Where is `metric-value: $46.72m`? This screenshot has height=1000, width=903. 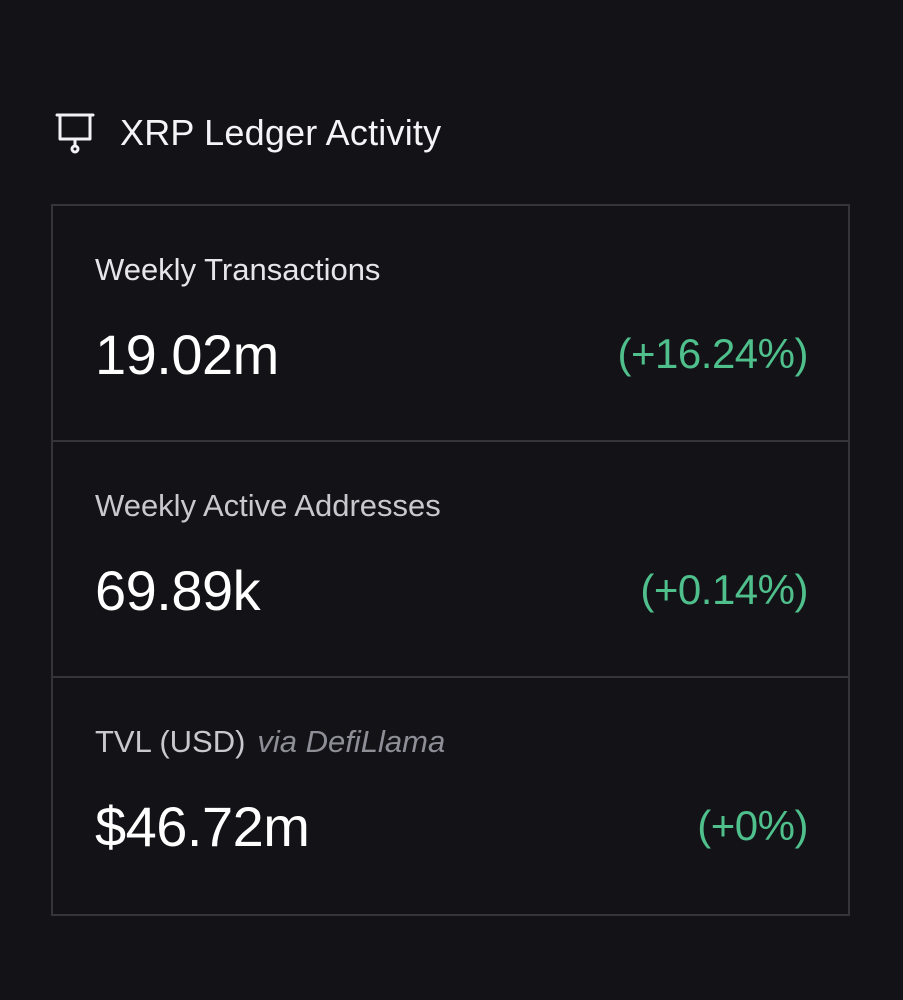 metric-value: $46.72m is located at coordinates (202, 826).